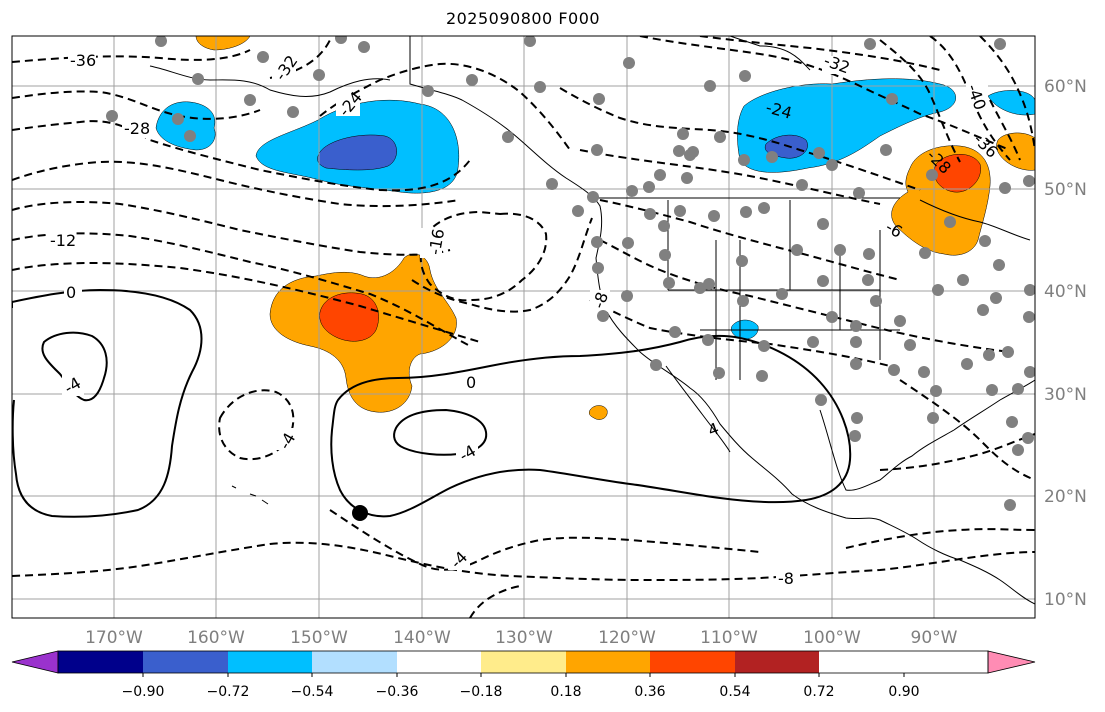  Describe the element at coordinates (565, 692) in the screenshot. I see `colorbar-tick-label: 0.18` at that location.